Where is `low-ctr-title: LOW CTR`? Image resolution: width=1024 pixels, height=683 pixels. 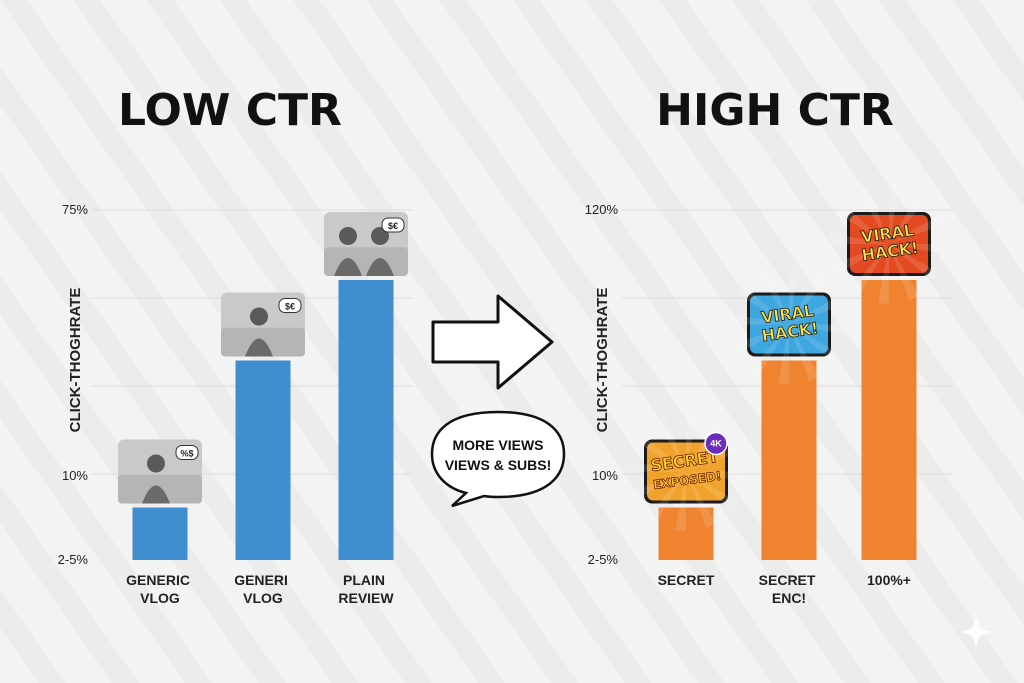
low-ctr-title: LOW CTR is located at coordinates (230, 110).